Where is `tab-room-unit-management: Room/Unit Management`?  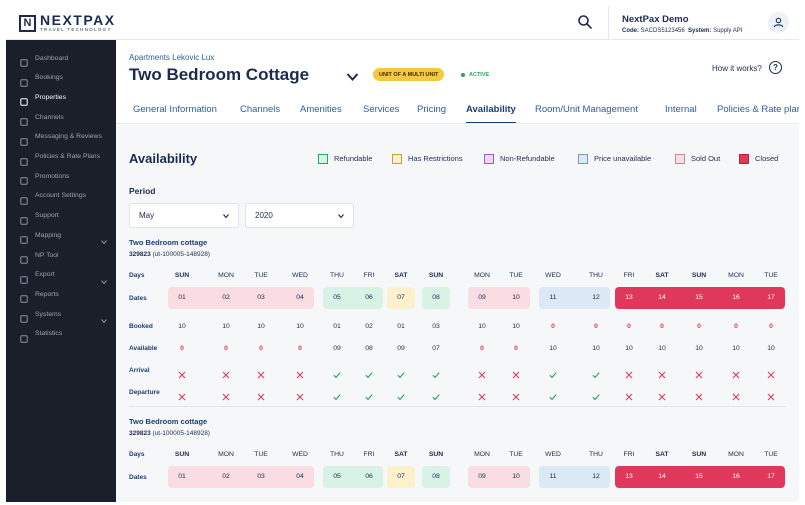 tab-room-unit-management: Room/Unit Management is located at coordinates (586, 109).